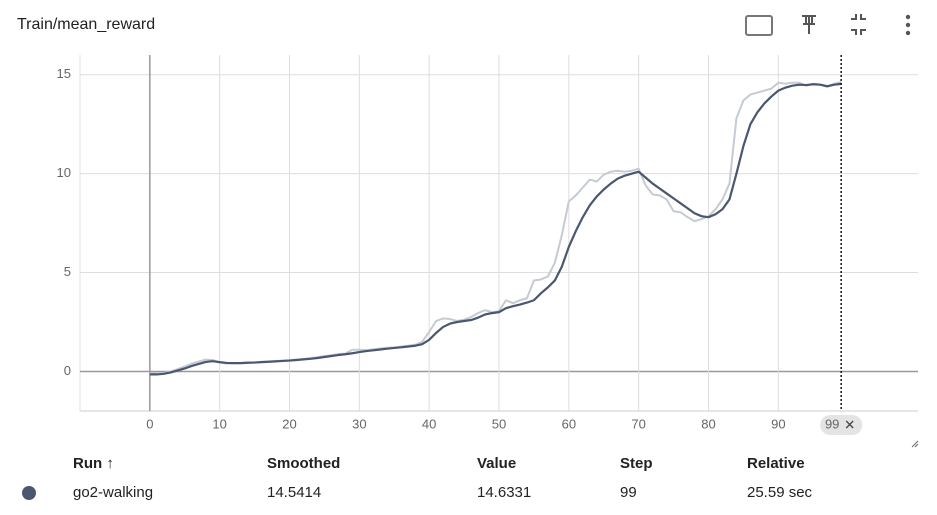 This screenshot has height=515, width=937. What do you see at coordinates (359, 423) in the screenshot?
I see `x-tick-label: 30` at bounding box center [359, 423].